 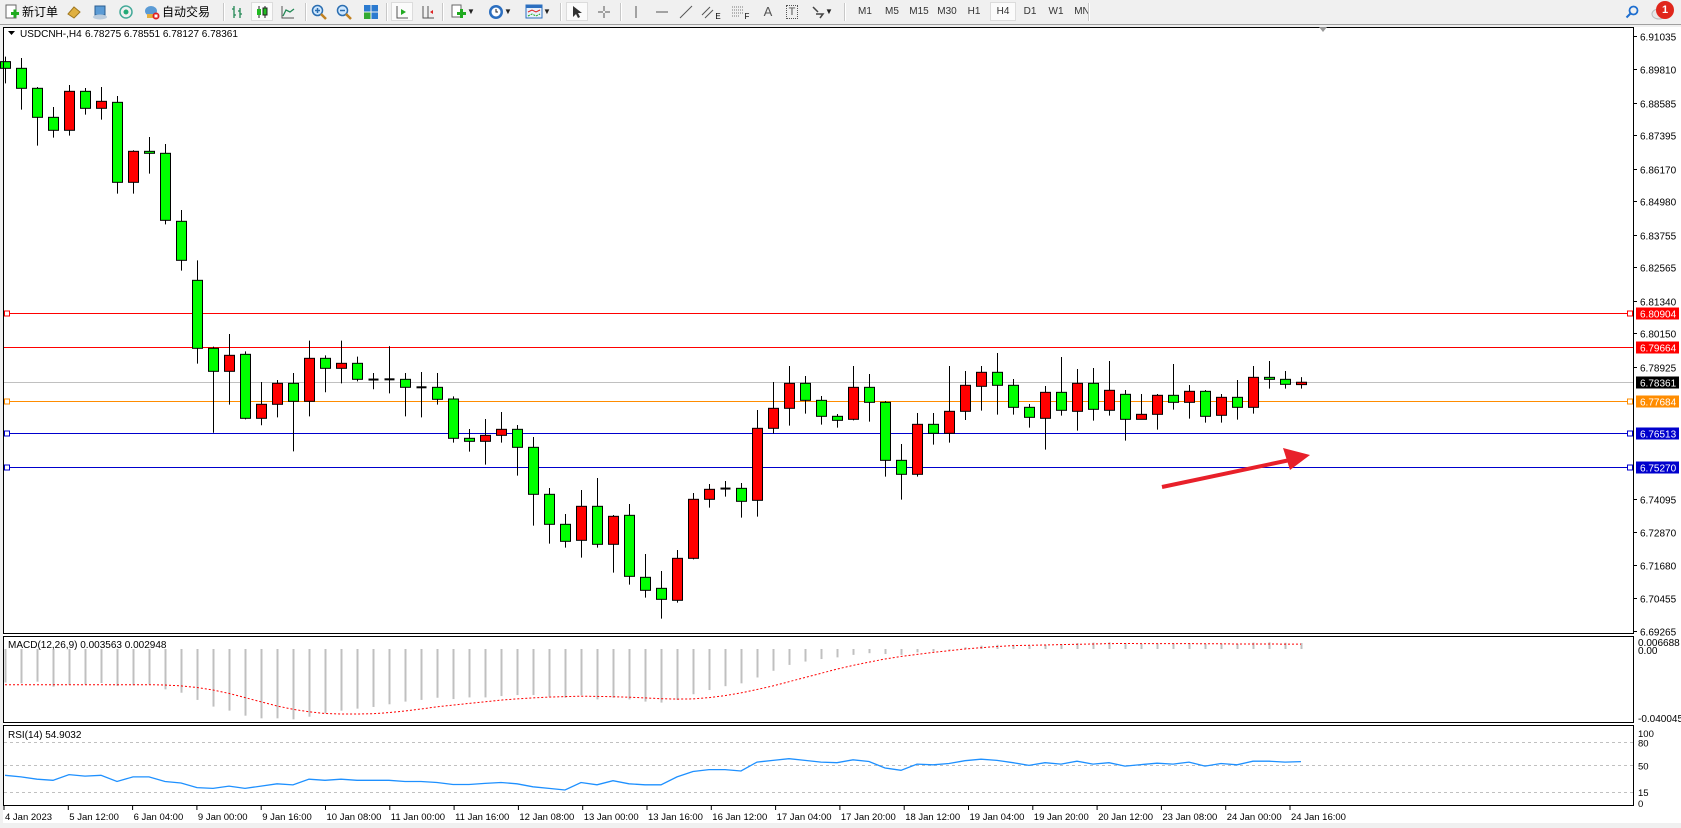 What do you see at coordinates (636, 11) in the screenshot?
I see `vertical-line-tool-button` at bounding box center [636, 11].